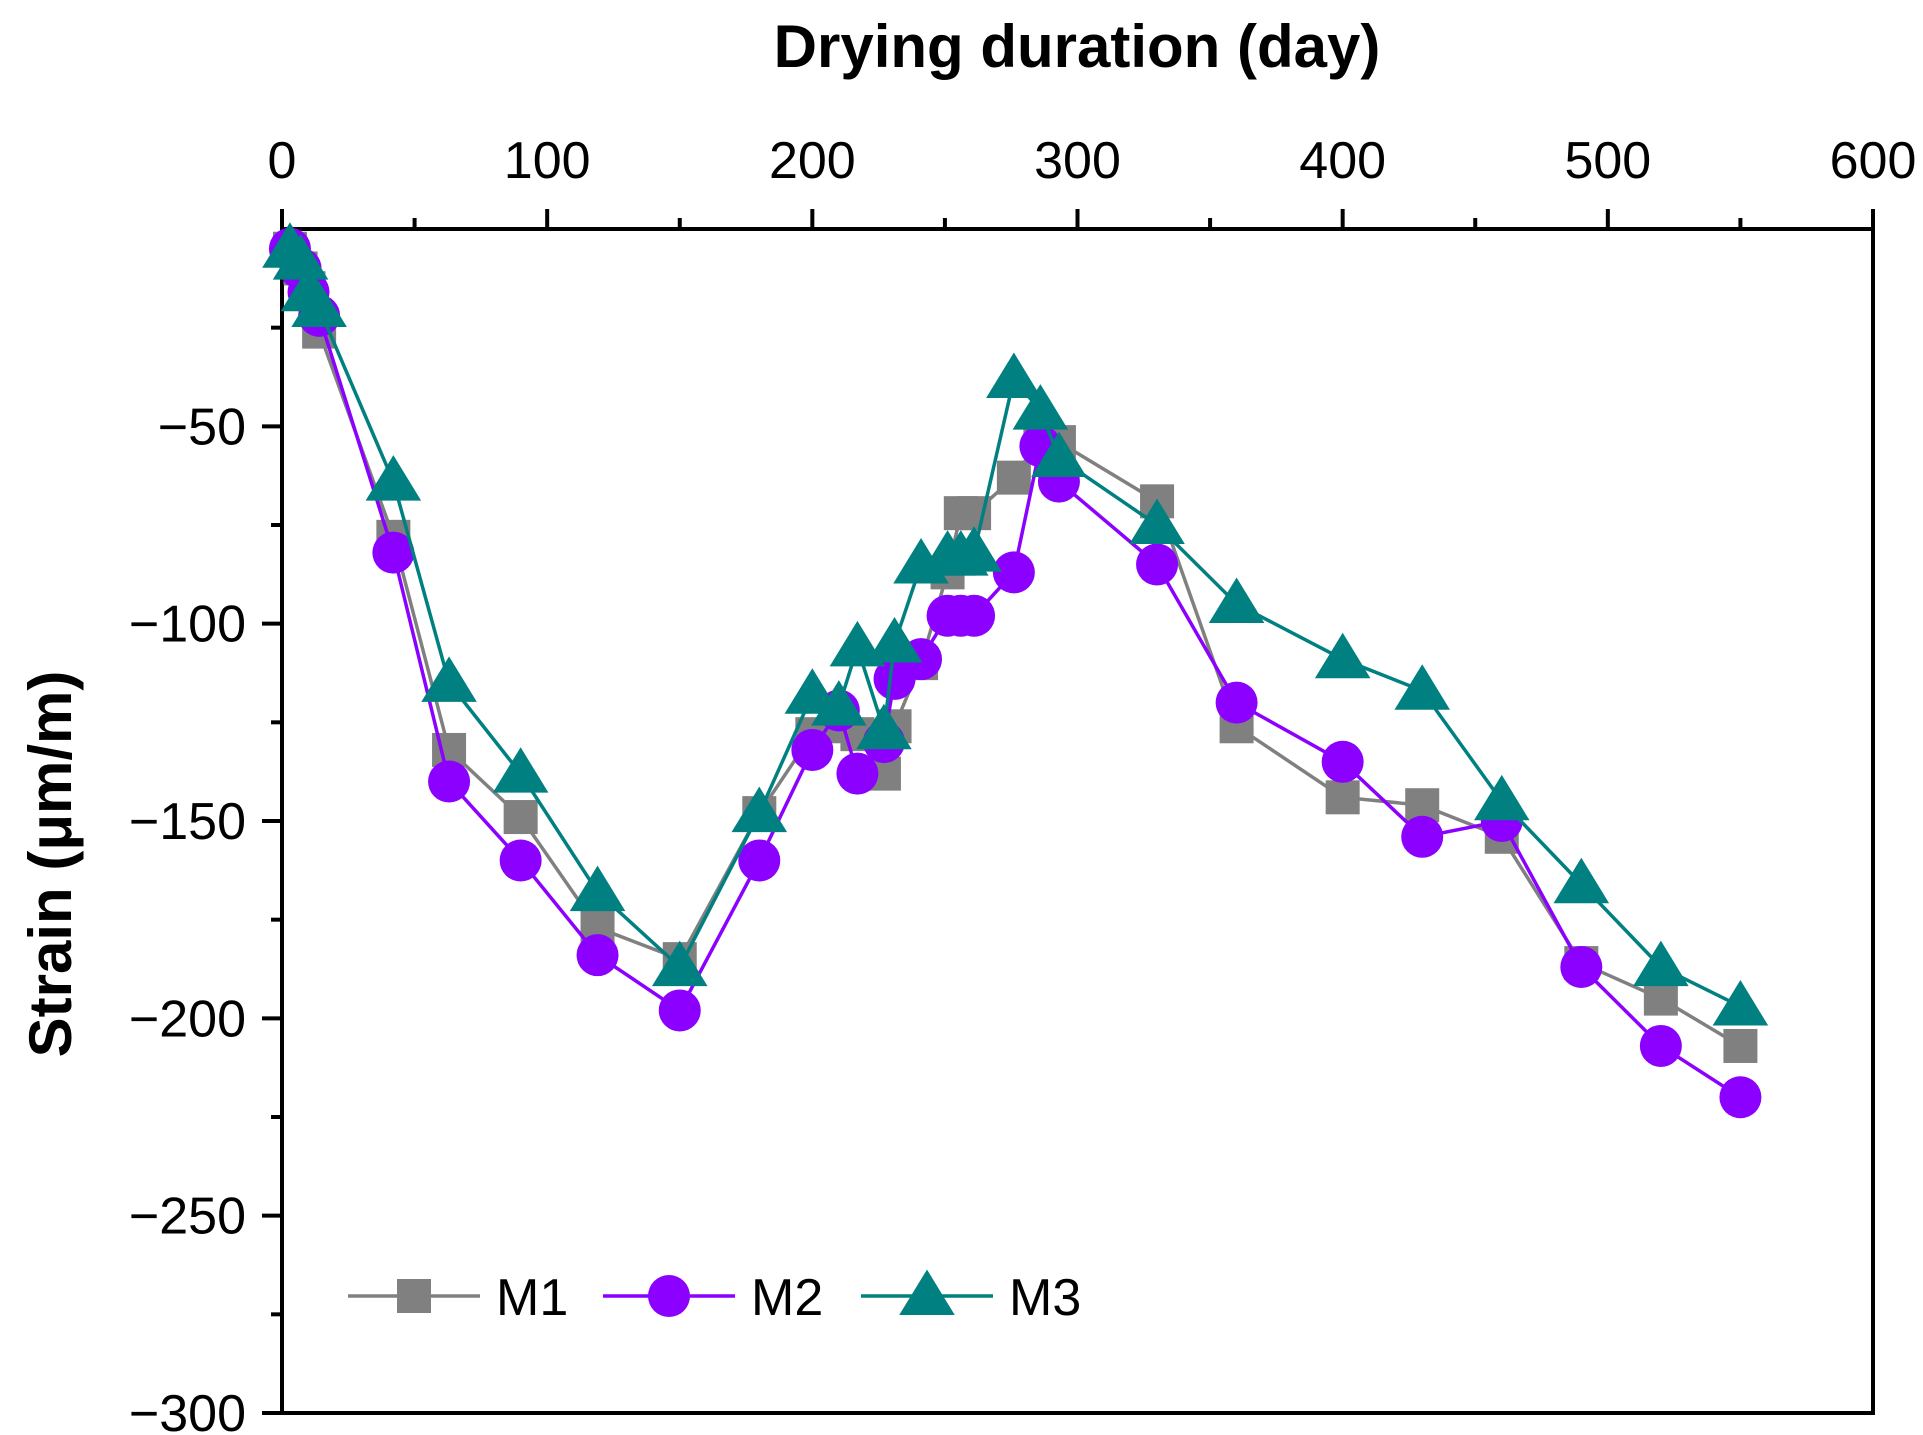 The height and width of the screenshot is (1435, 1923). I want to click on y-axis-title: Strain (μm/m), so click(50, 864).